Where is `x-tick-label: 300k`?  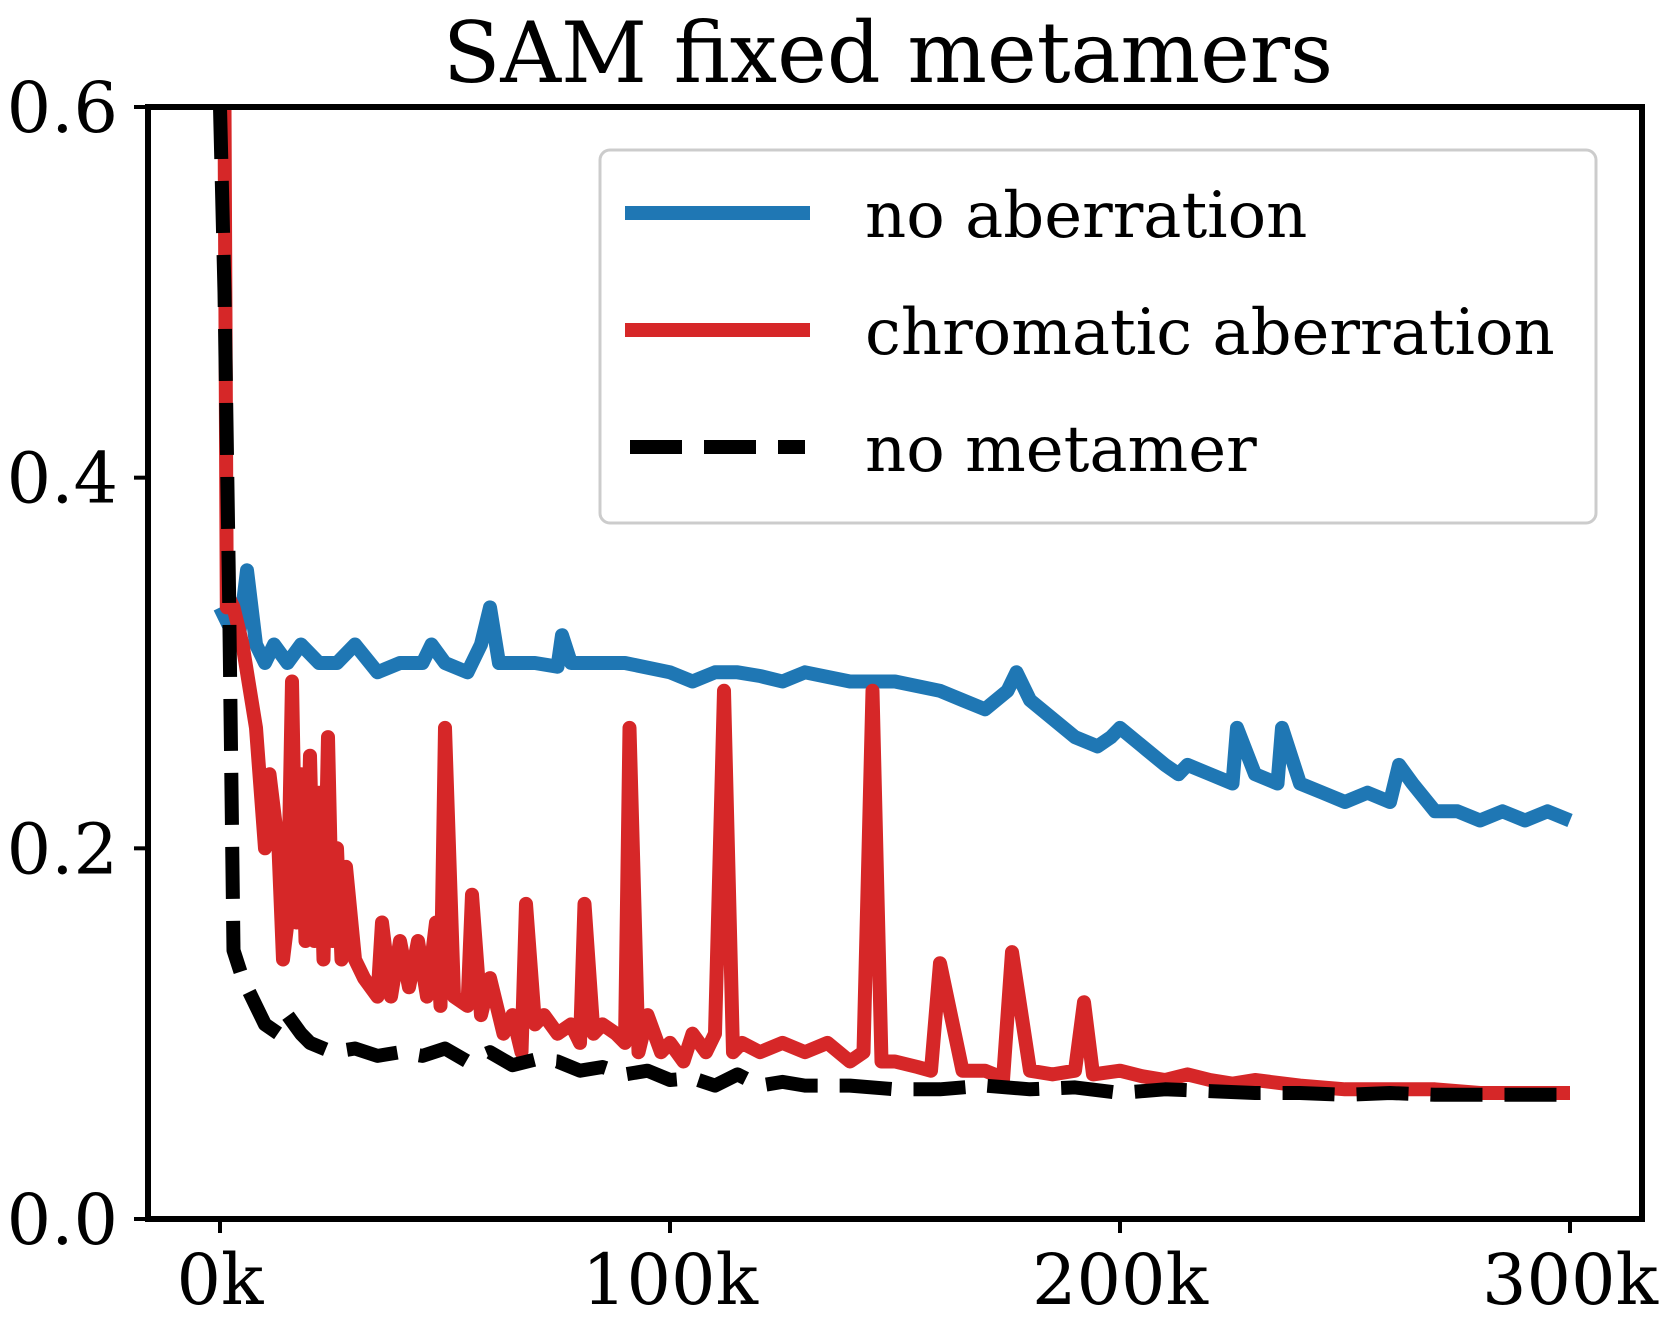 x-tick-label: 300k is located at coordinates (1570, 1280).